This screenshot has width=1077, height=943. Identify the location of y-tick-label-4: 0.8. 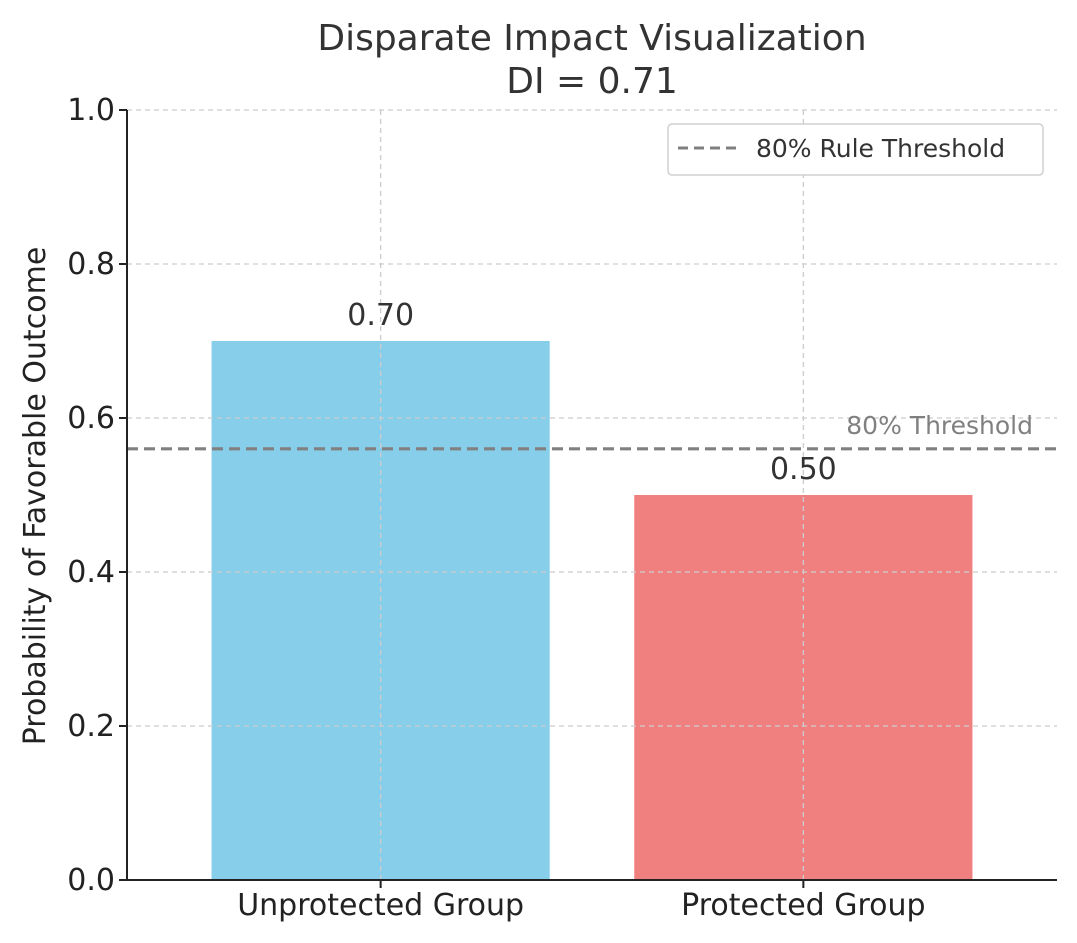
(91, 264).